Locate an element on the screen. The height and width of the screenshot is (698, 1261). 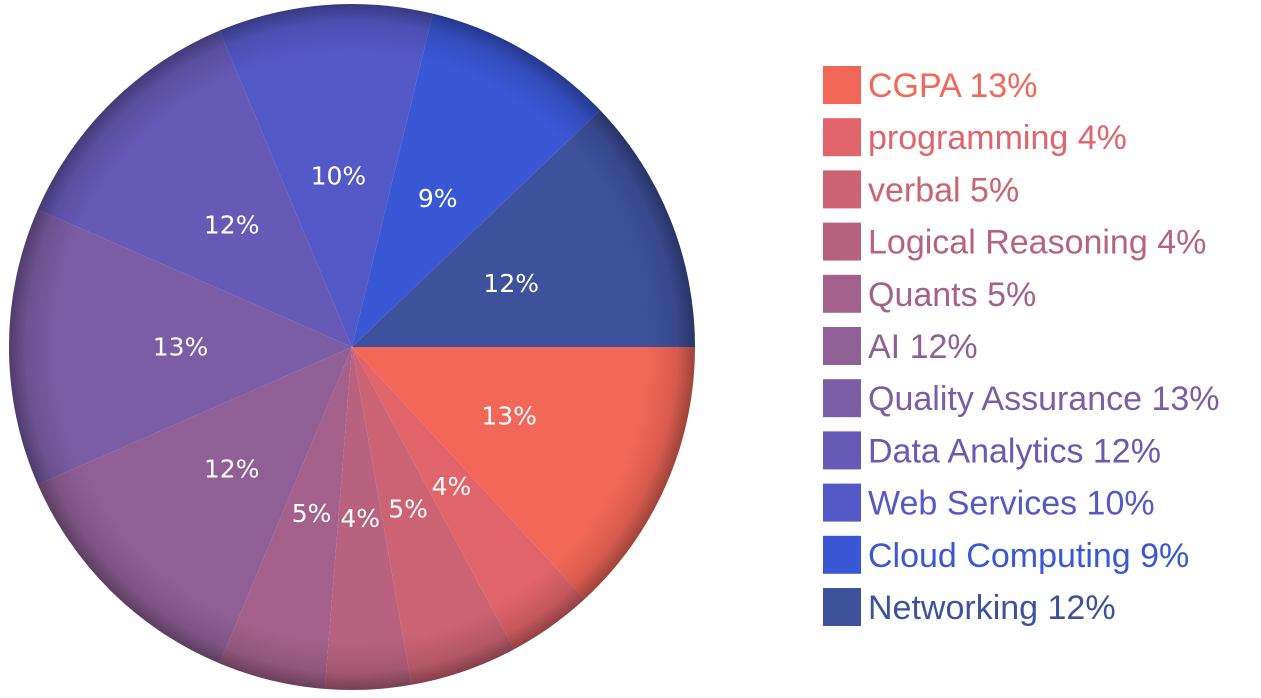
legend-item-cloud-computing: Cloud Computing 9% is located at coordinates (1006, 555).